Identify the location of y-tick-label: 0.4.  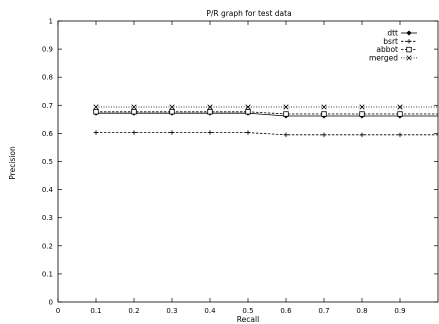
(48, 190).